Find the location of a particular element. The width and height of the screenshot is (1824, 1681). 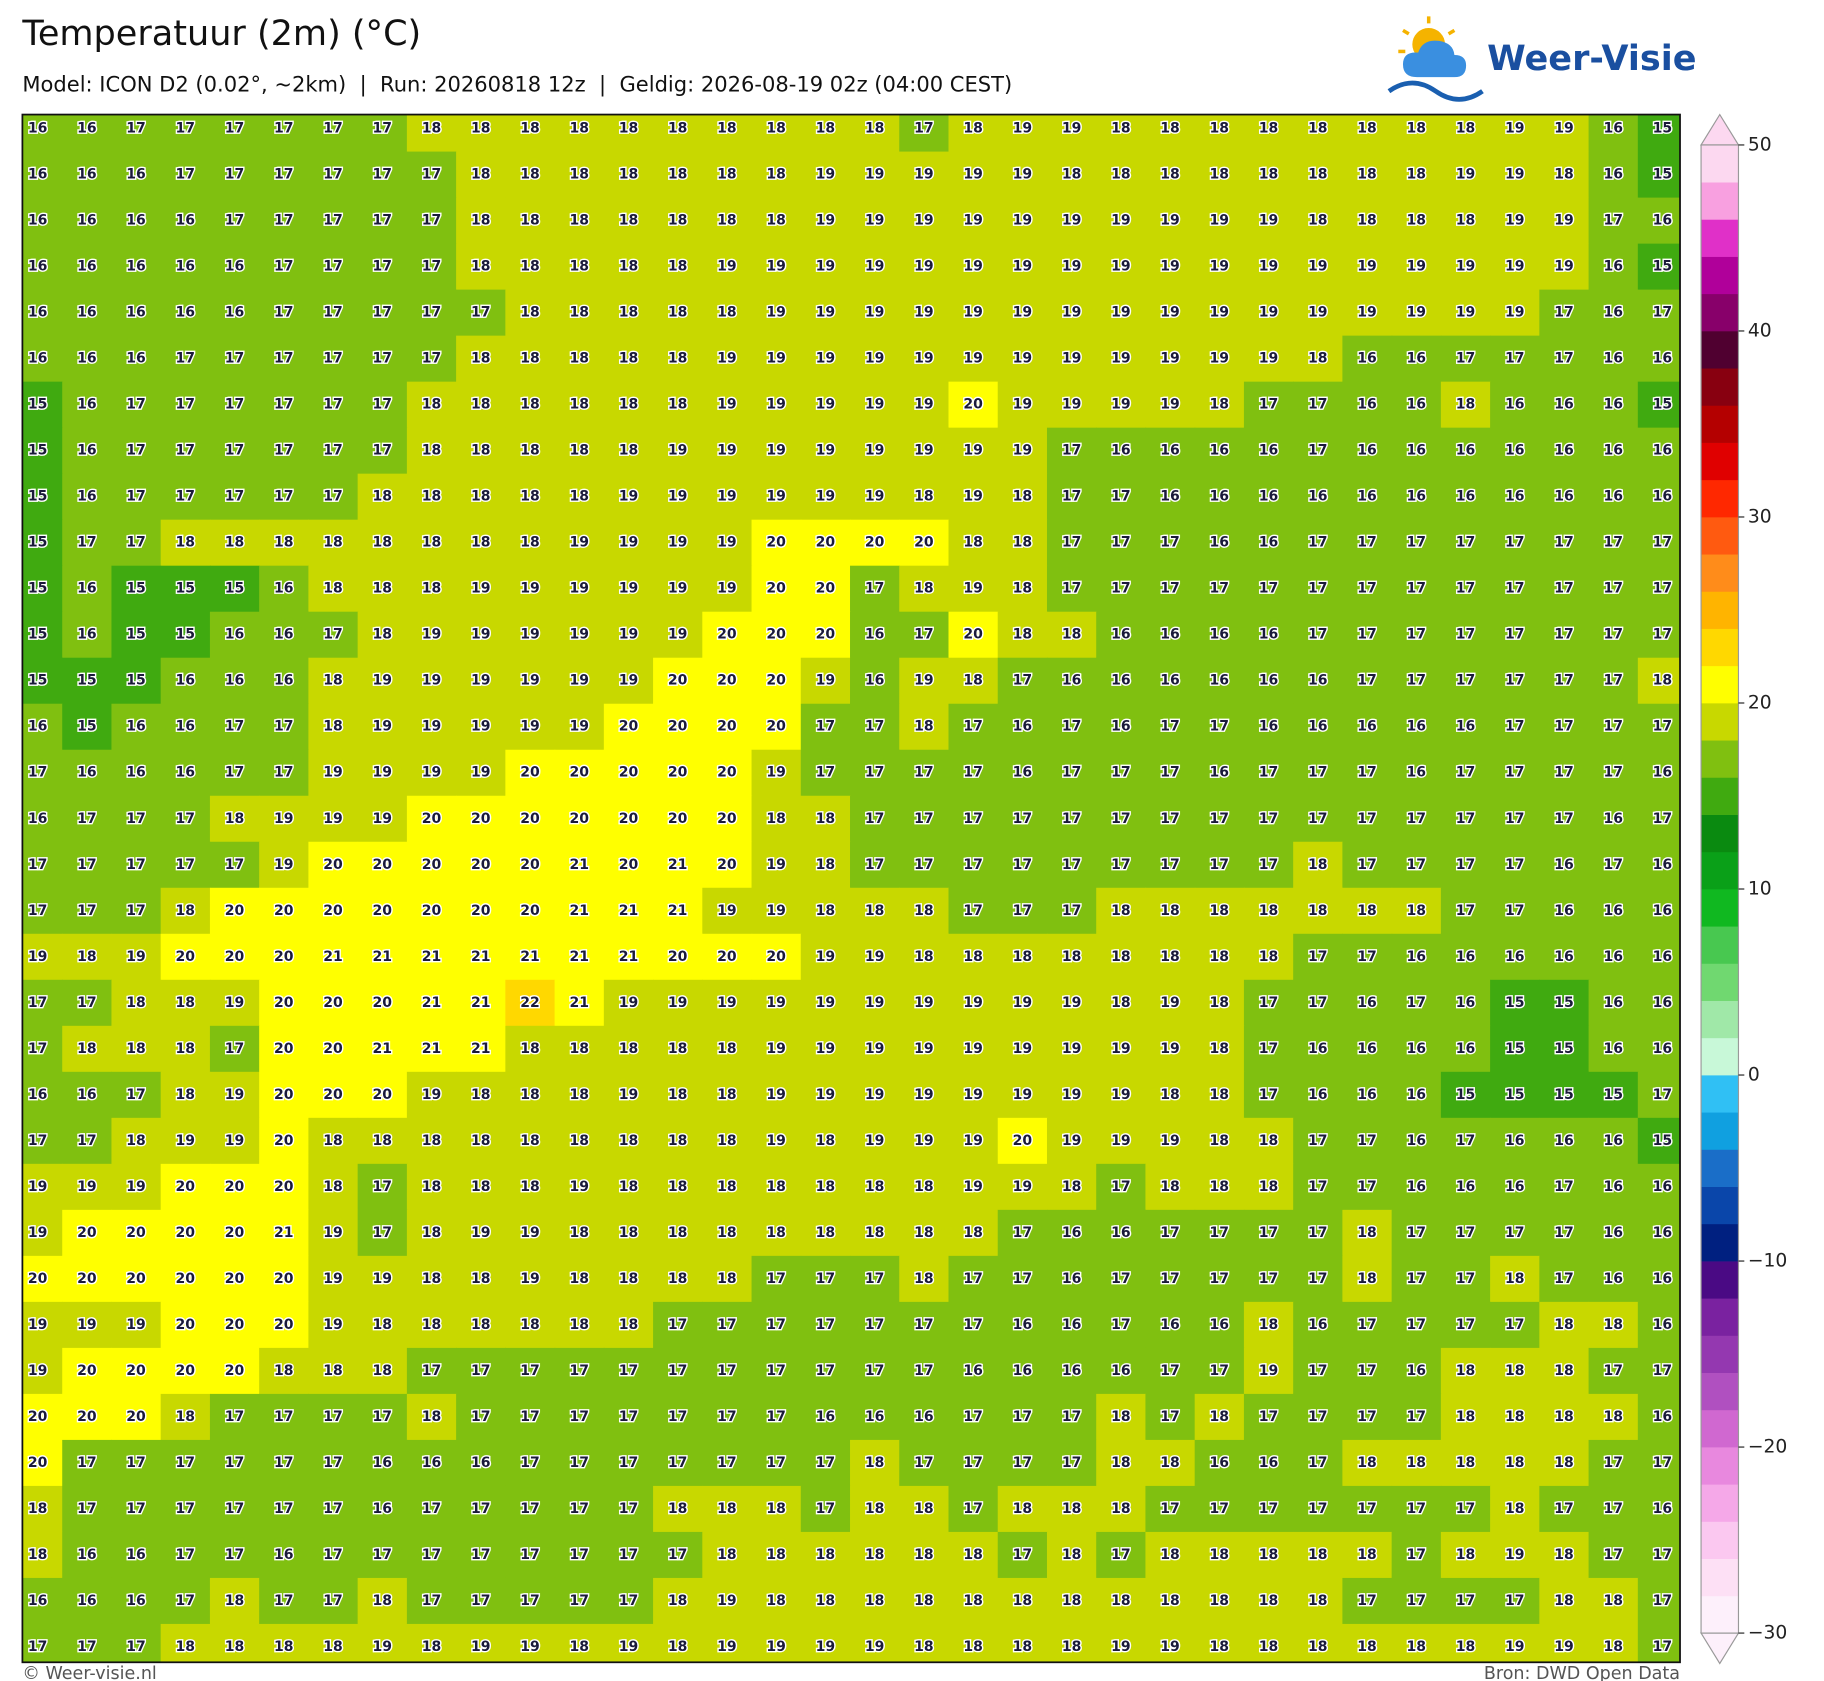

cell-value: 21 is located at coordinates (481, 1049).